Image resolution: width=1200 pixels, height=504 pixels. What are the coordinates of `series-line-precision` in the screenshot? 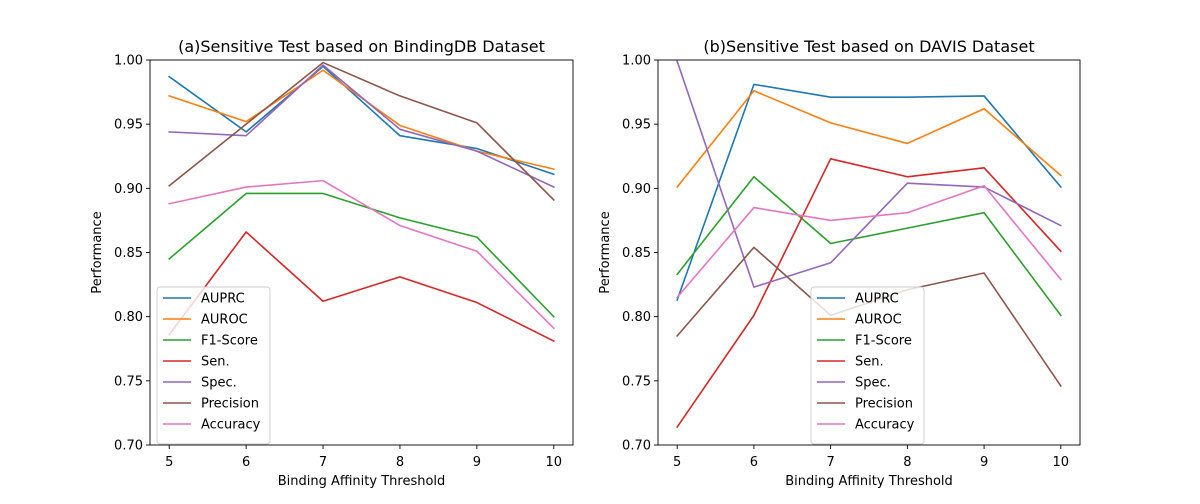 It's located at (361, 131).